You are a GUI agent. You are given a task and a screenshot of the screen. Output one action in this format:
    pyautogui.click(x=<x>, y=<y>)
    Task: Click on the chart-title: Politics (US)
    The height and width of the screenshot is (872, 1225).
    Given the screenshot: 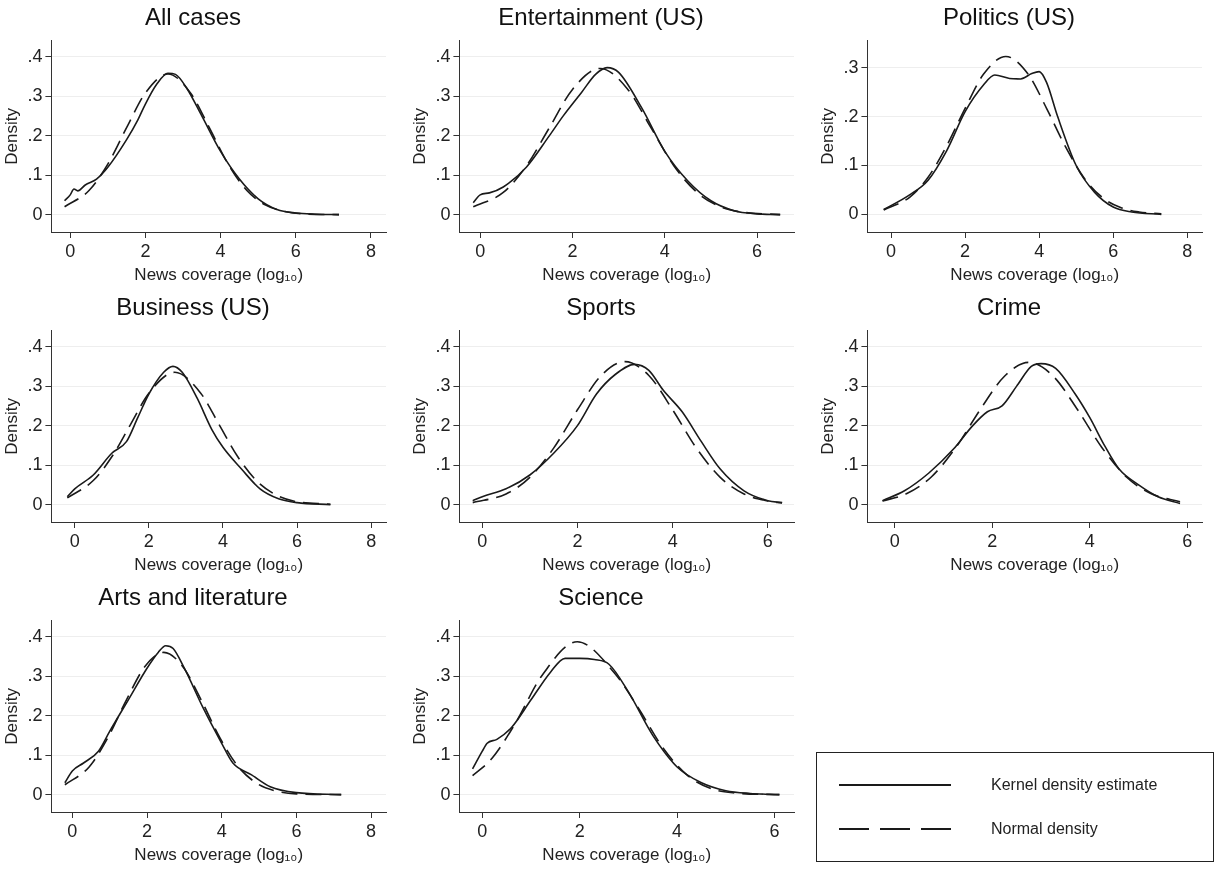 What is the action you would take?
    pyautogui.click(x=1009, y=17)
    